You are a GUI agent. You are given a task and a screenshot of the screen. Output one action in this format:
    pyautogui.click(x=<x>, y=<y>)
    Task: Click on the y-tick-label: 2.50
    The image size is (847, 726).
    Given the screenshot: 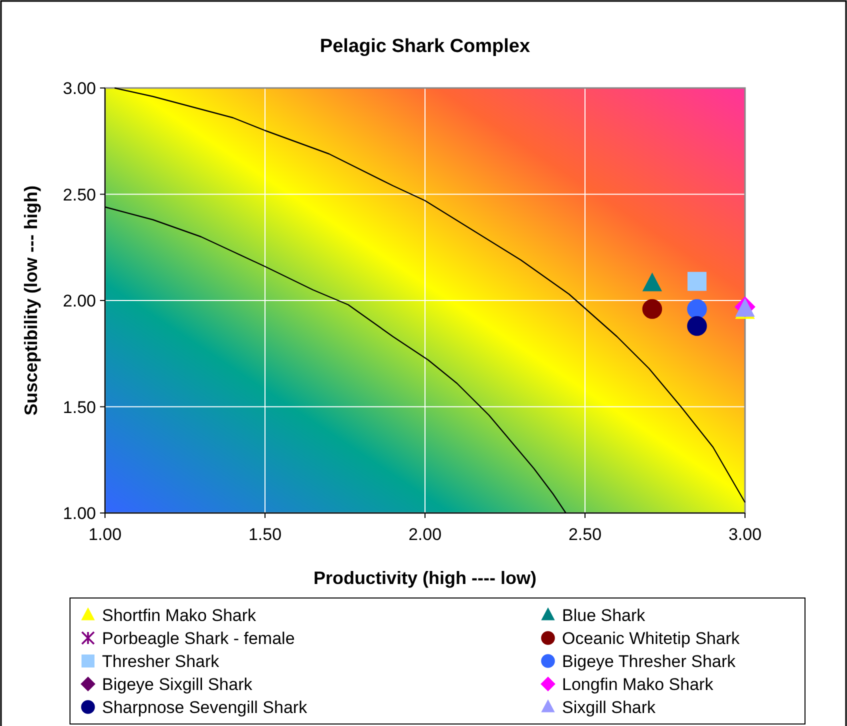 What is the action you would take?
    pyautogui.click(x=79, y=194)
    